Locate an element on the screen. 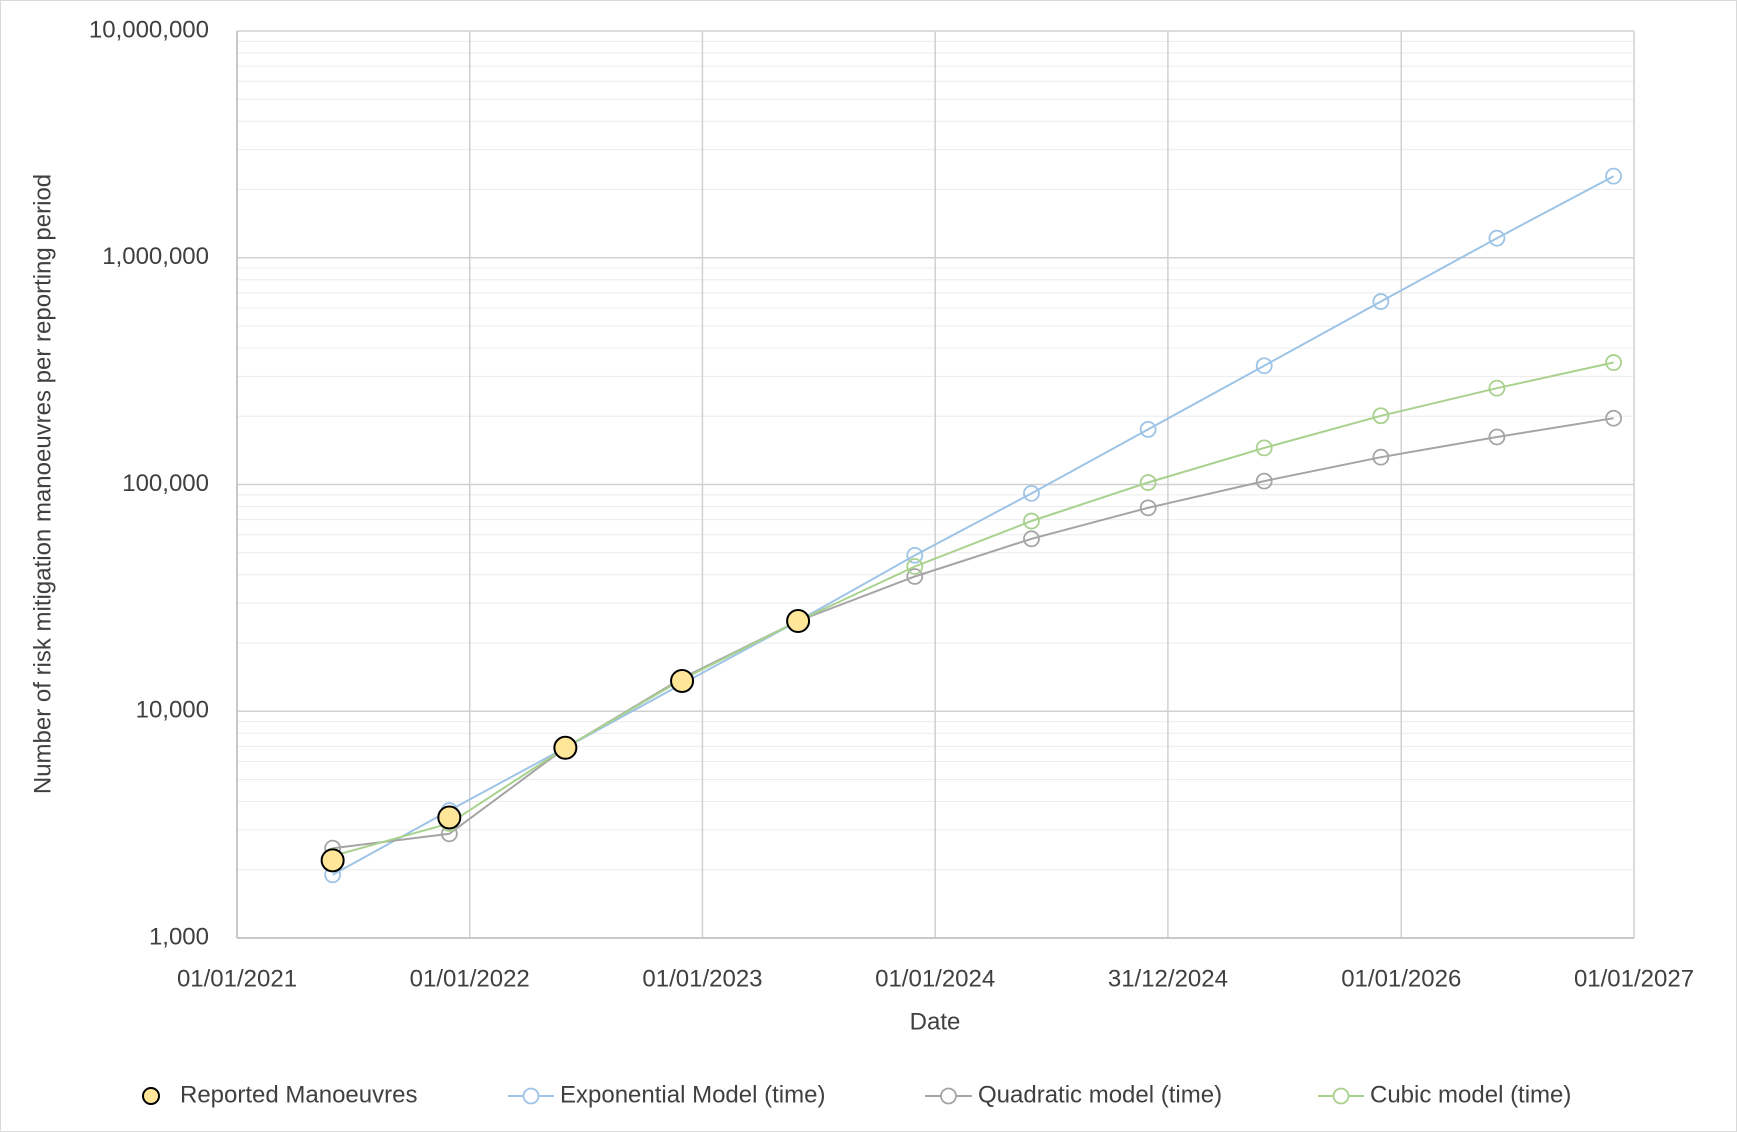 The image size is (1737, 1132). y-tick-label: 100,000 is located at coordinates (165, 483).